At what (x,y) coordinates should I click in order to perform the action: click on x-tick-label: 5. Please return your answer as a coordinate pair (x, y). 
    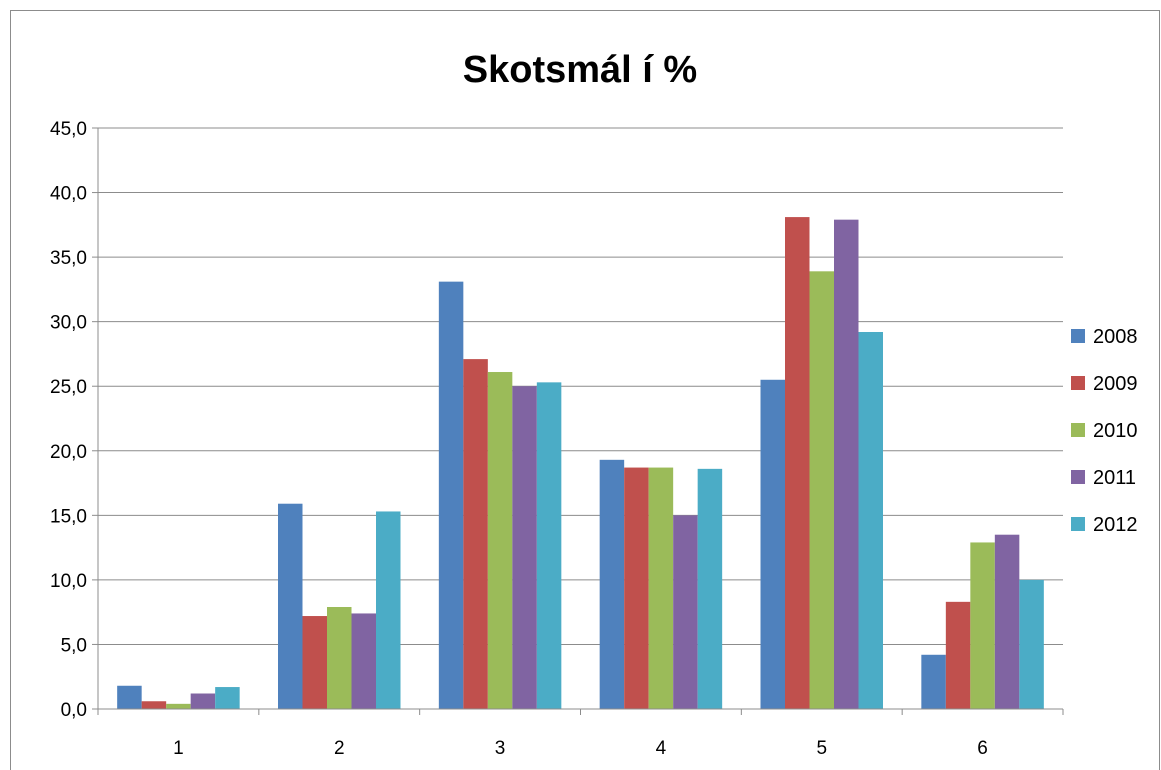
    Looking at the image, I should click on (821, 748).